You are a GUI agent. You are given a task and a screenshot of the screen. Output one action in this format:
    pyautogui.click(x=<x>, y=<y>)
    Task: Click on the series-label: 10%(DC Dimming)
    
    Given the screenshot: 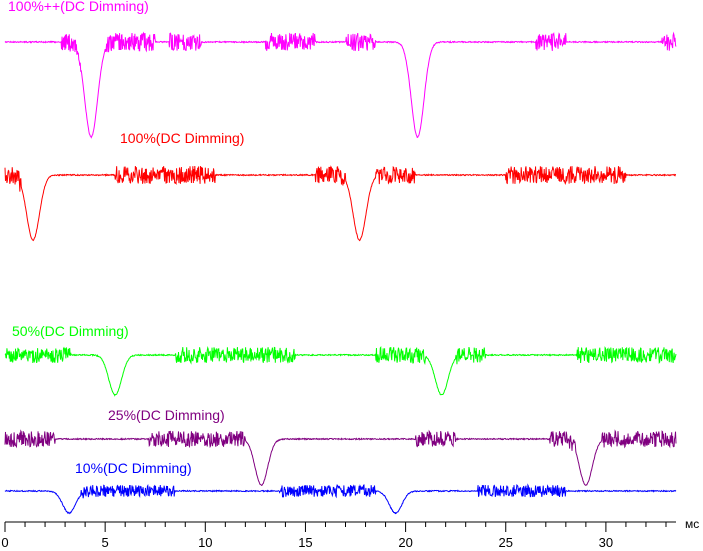 What is the action you would take?
    pyautogui.click(x=133, y=468)
    